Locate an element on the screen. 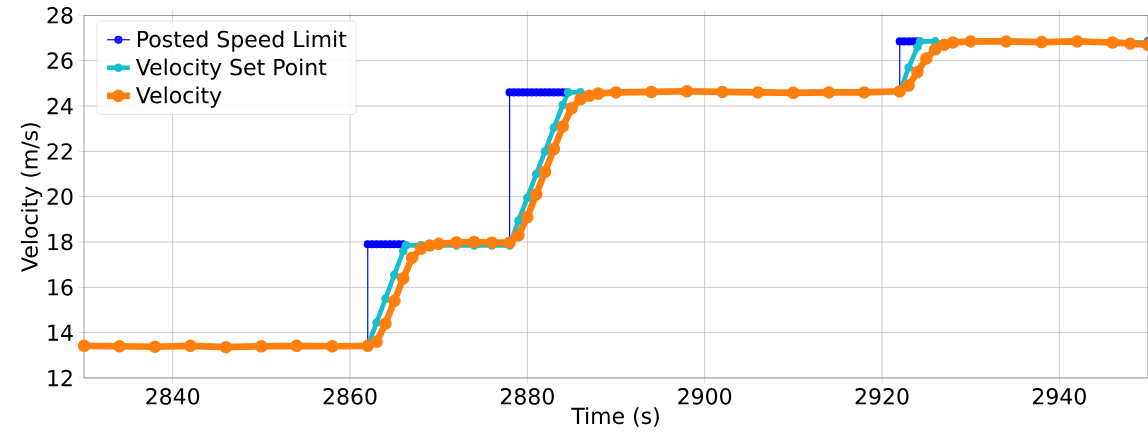 This screenshot has height=446, width=1148. y-tick-label: 20 is located at coordinates (60, 196).